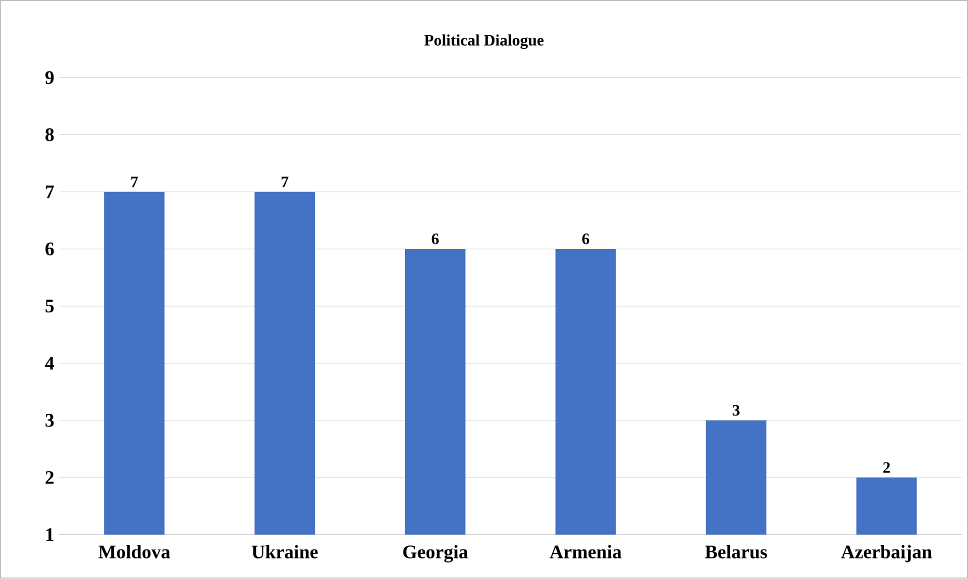  Describe the element at coordinates (50, 477) in the screenshot. I see `y-tick-label: 2` at that location.